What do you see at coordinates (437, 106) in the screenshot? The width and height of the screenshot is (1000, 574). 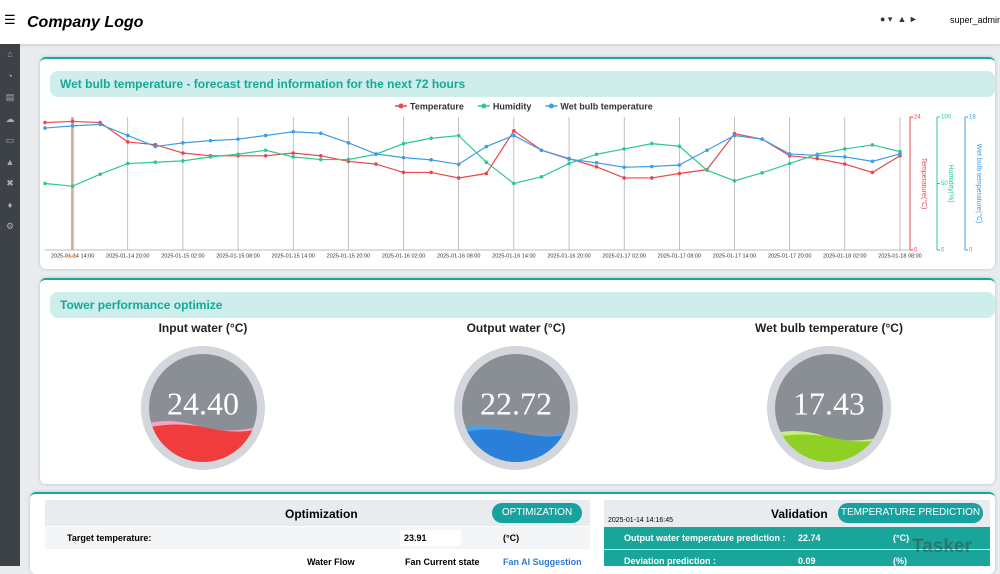 I see `legend-label: Temperature` at bounding box center [437, 106].